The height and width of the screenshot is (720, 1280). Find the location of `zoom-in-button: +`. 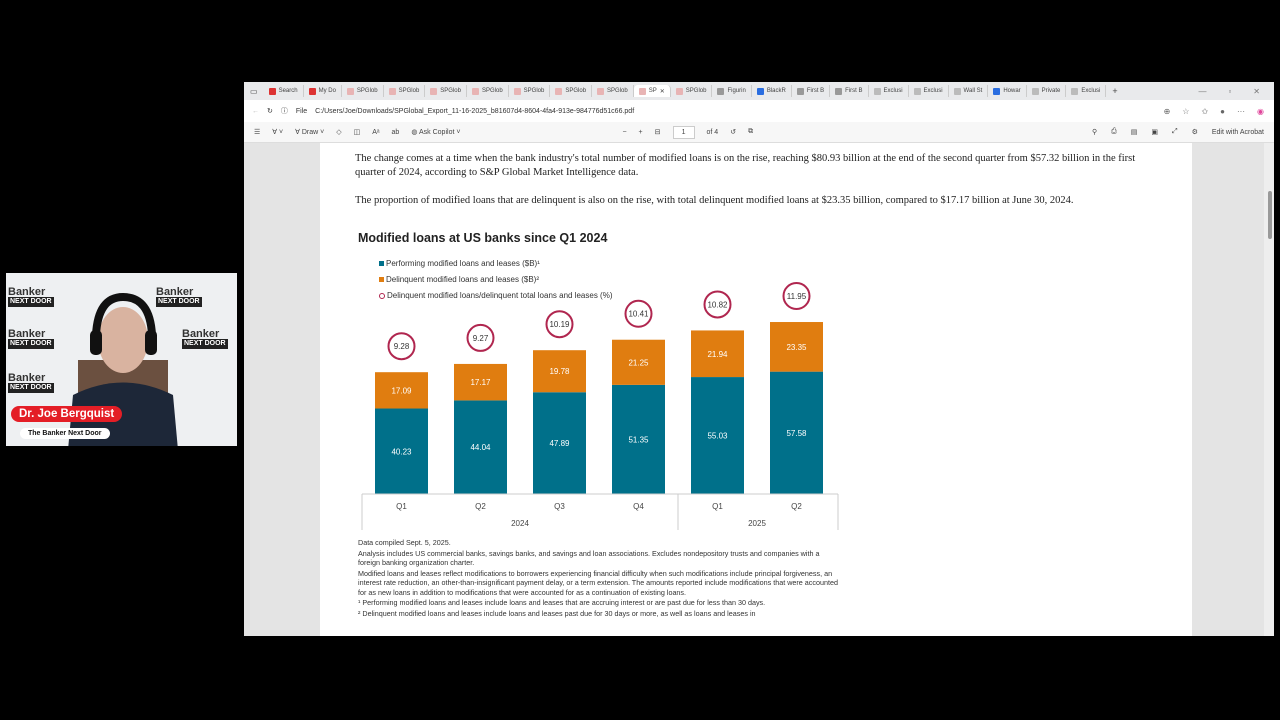

zoom-in-button: + is located at coordinates (640, 132).